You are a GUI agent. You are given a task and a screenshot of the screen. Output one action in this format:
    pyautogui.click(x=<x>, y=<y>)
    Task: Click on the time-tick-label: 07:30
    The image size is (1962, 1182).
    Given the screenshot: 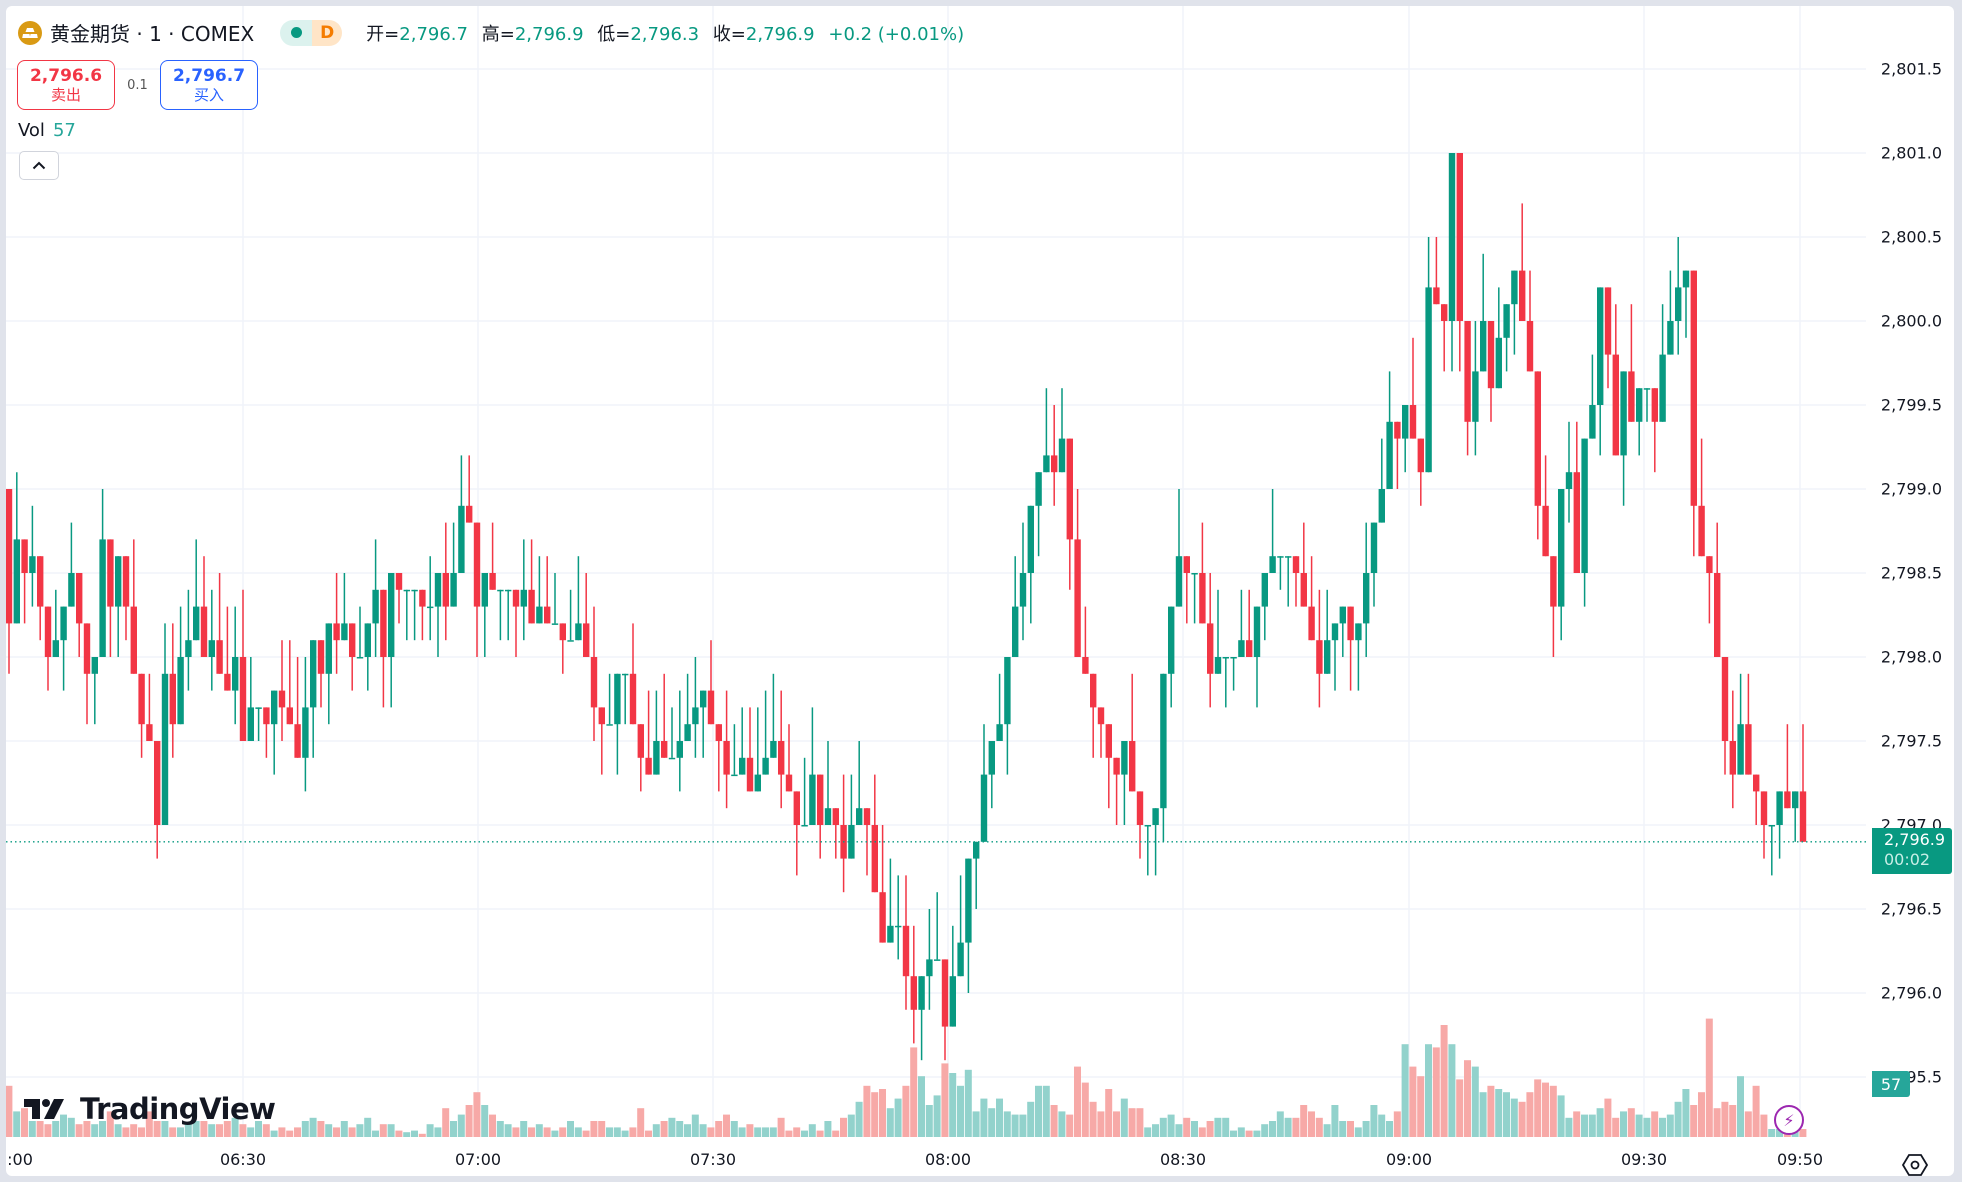 What is the action you would take?
    pyautogui.click(x=713, y=1159)
    